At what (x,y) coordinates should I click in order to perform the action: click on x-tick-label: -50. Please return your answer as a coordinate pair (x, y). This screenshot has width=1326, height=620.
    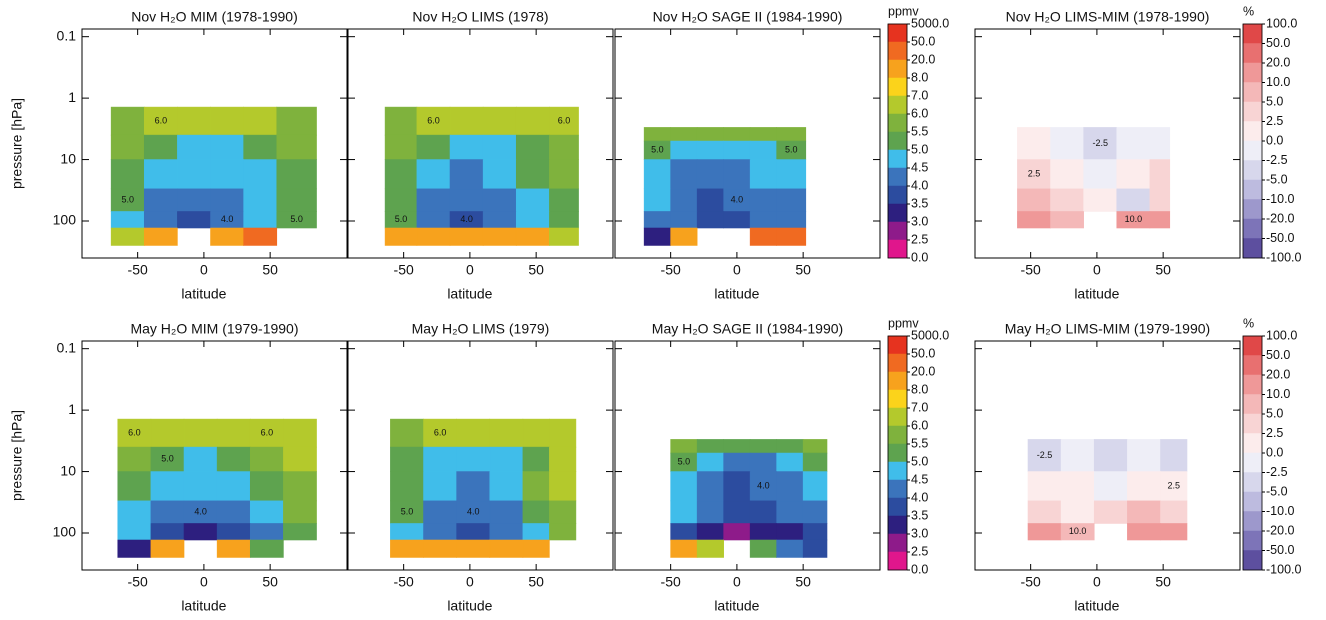
    Looking at the image, I should click on (404, 270).